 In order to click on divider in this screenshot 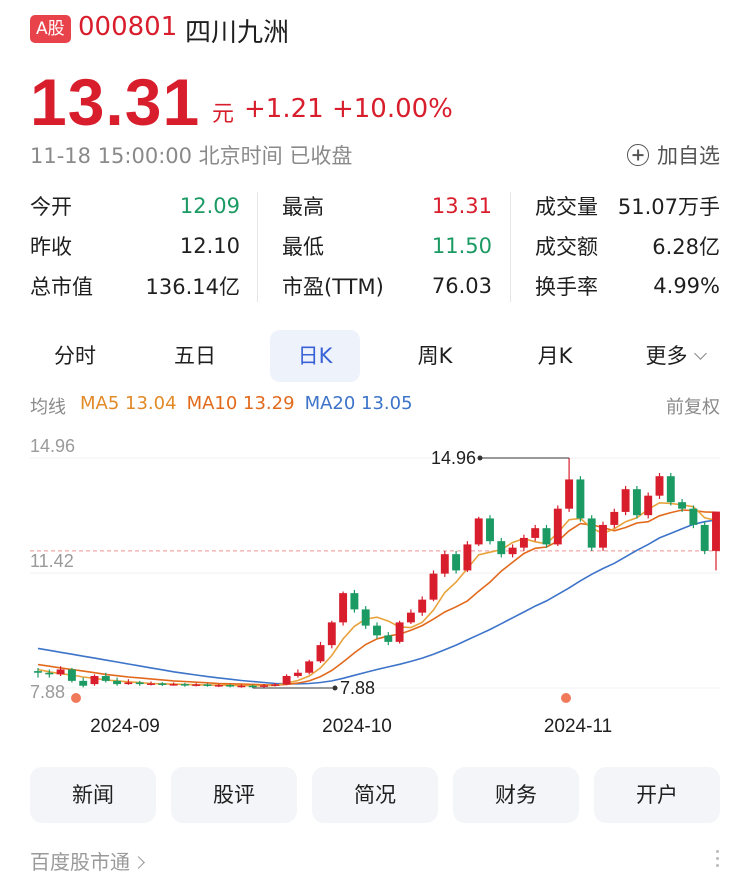, I will do `click(510, 247)`.